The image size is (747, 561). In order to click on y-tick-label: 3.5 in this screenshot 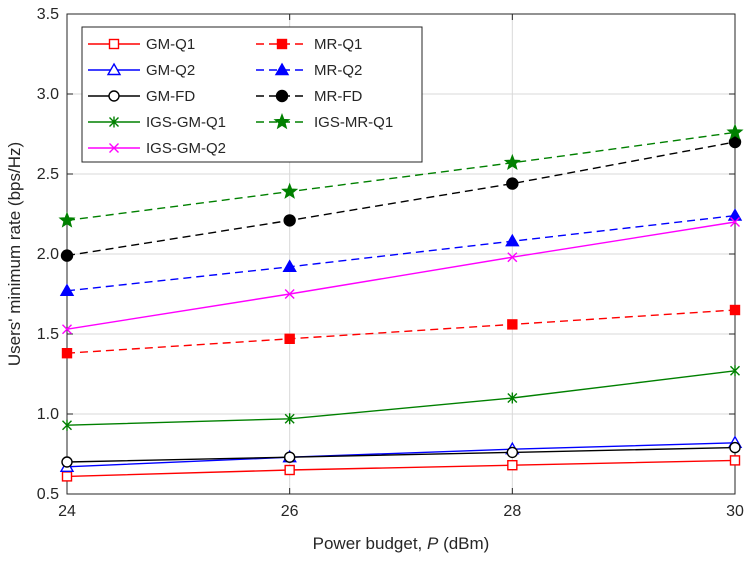, I will do `click(48, 14)`.